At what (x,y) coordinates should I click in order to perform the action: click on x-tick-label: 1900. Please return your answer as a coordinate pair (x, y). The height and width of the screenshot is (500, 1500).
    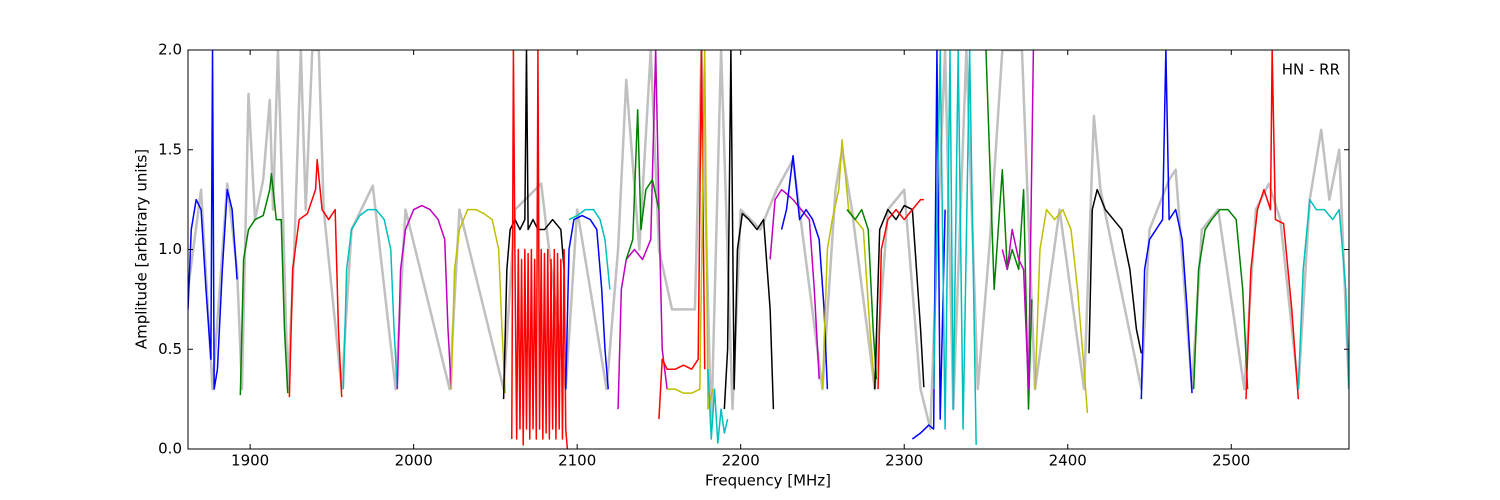
    Looking at the image, I should click on (250, 461).